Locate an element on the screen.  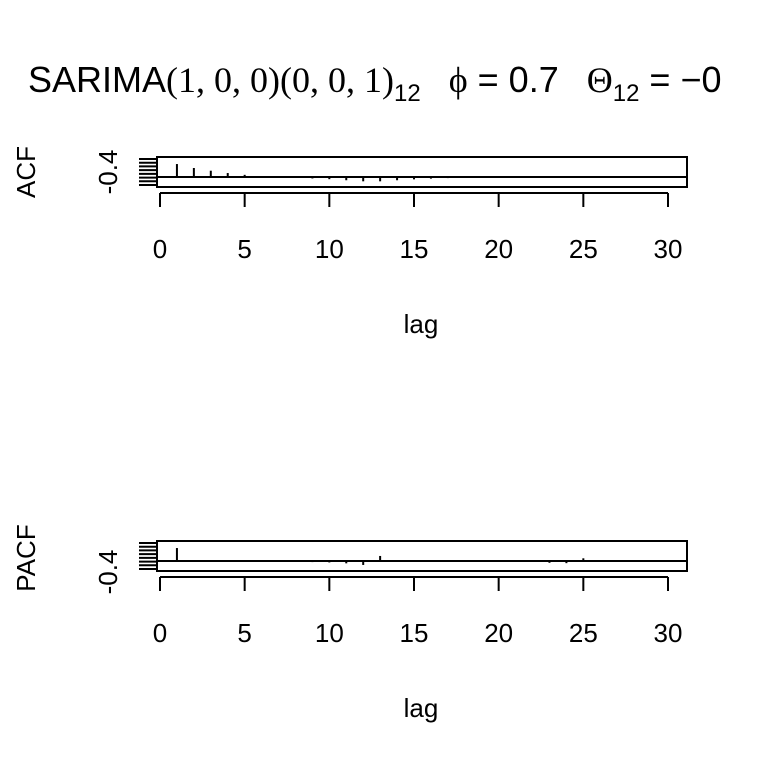
pacf-y-axis-title: PACF is located at coordinates (26, 557).